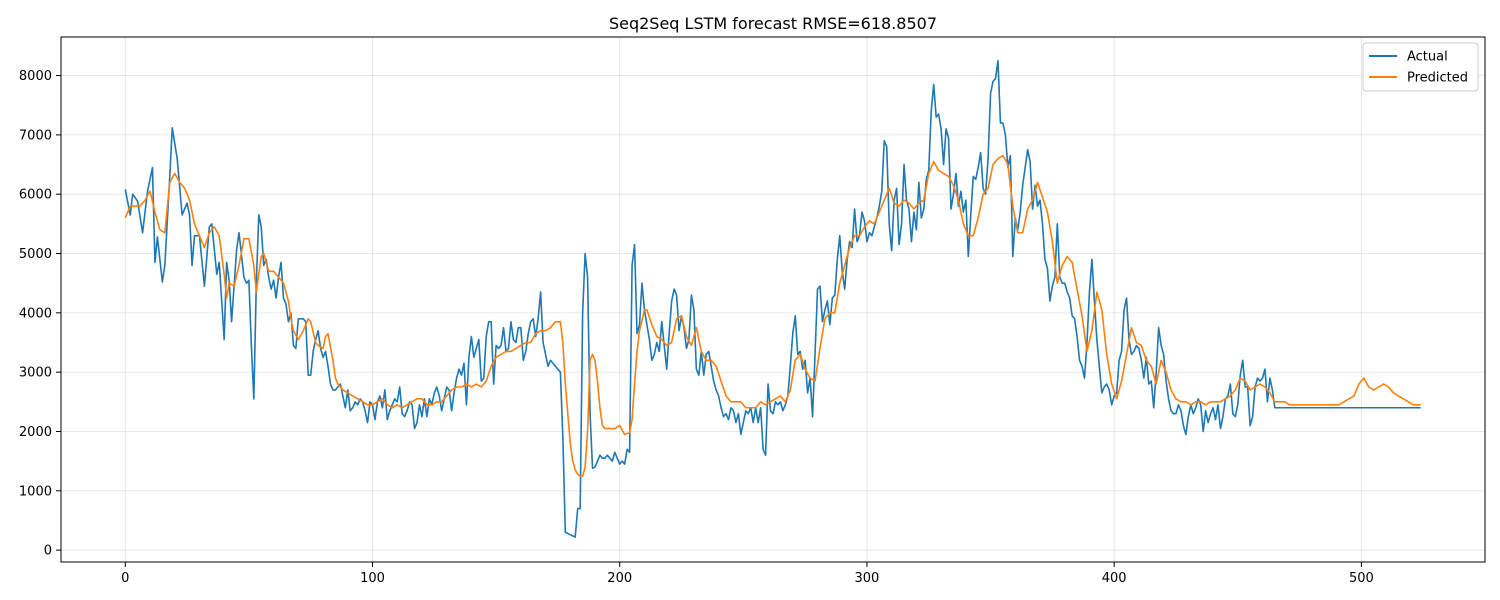 The width and height of the screenshot is (1500, 600). What do you see at coordinates (1427, 57) in the screenshot?
I see `legend-label-actual: Actual` at bounding box center [1427, 57].